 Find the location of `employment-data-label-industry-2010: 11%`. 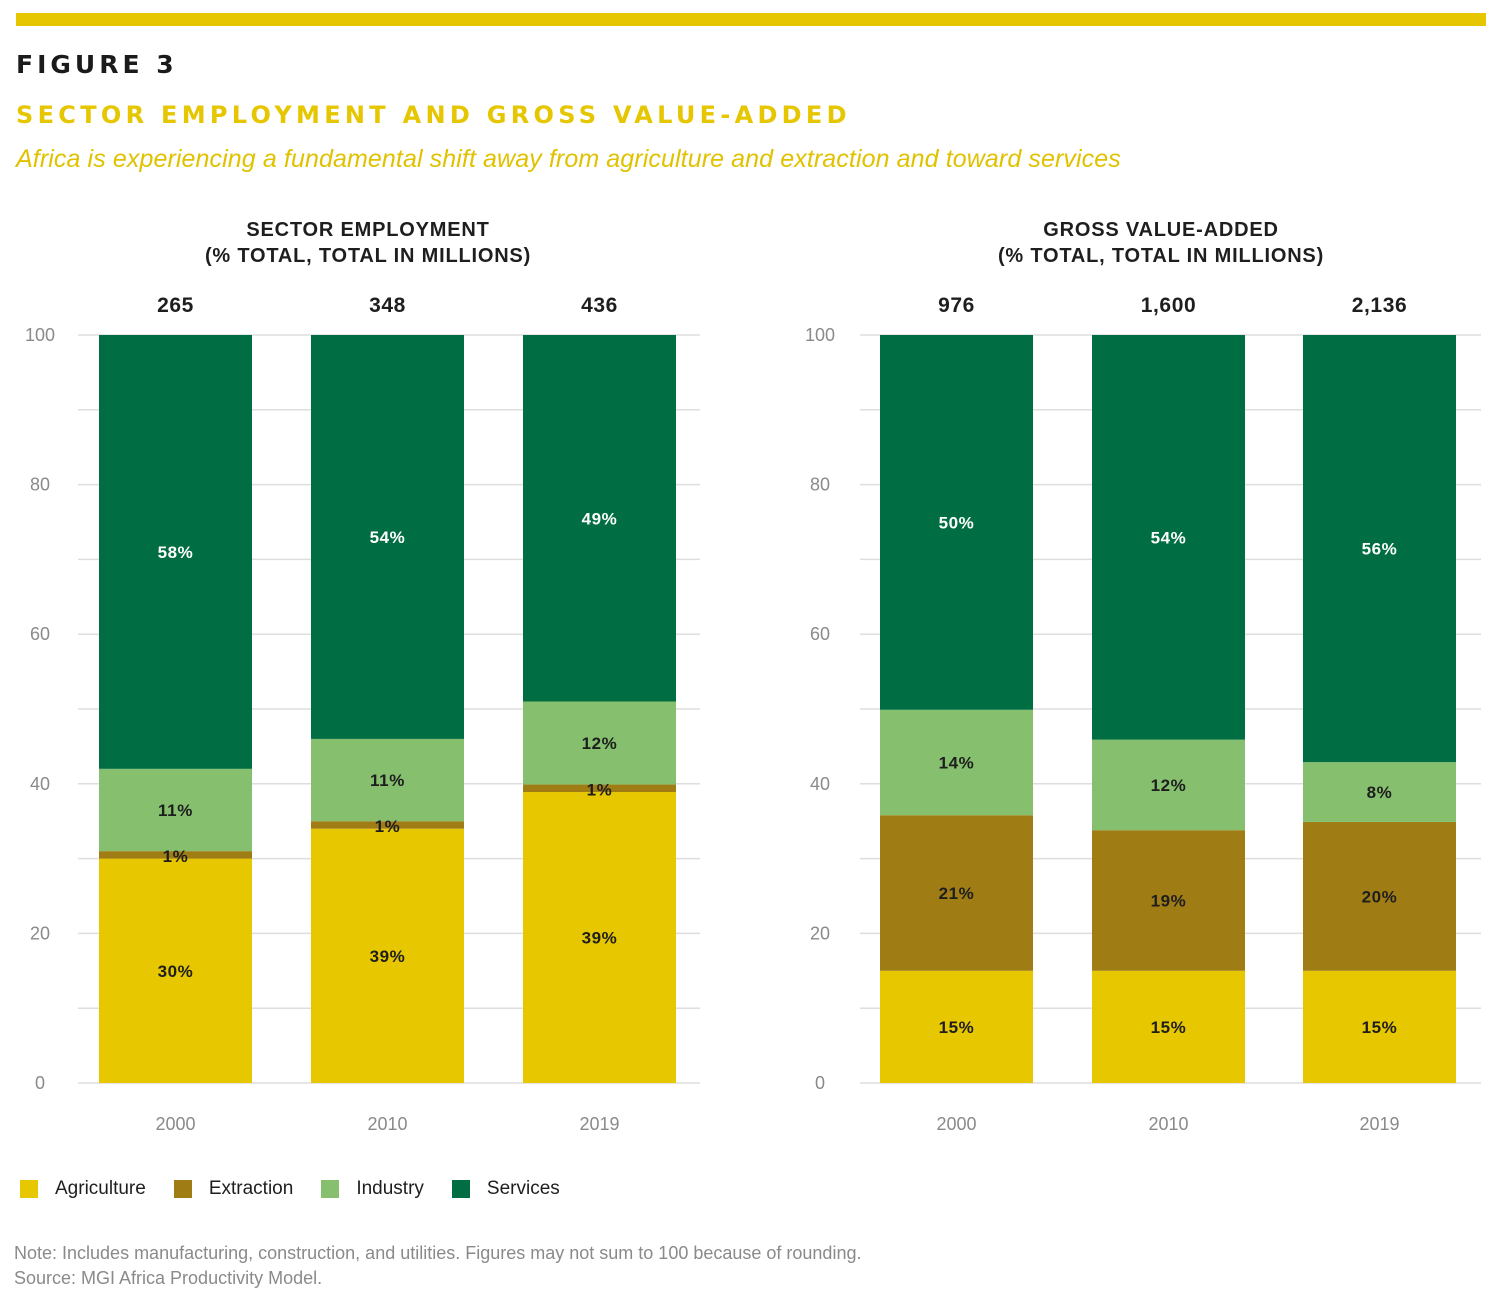

employment-data-label-industry-2010: 11% is located at coordinates (387, 780).